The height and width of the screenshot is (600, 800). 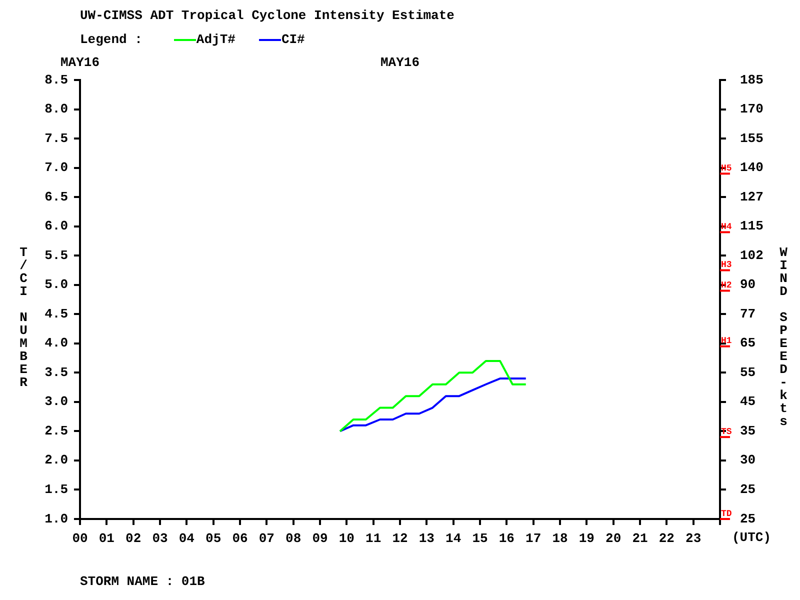 What do you see at coordinates (142, 581) in the screenshot?
I see `text: STORM NAME : 01B` at bounding box center [142, 581].